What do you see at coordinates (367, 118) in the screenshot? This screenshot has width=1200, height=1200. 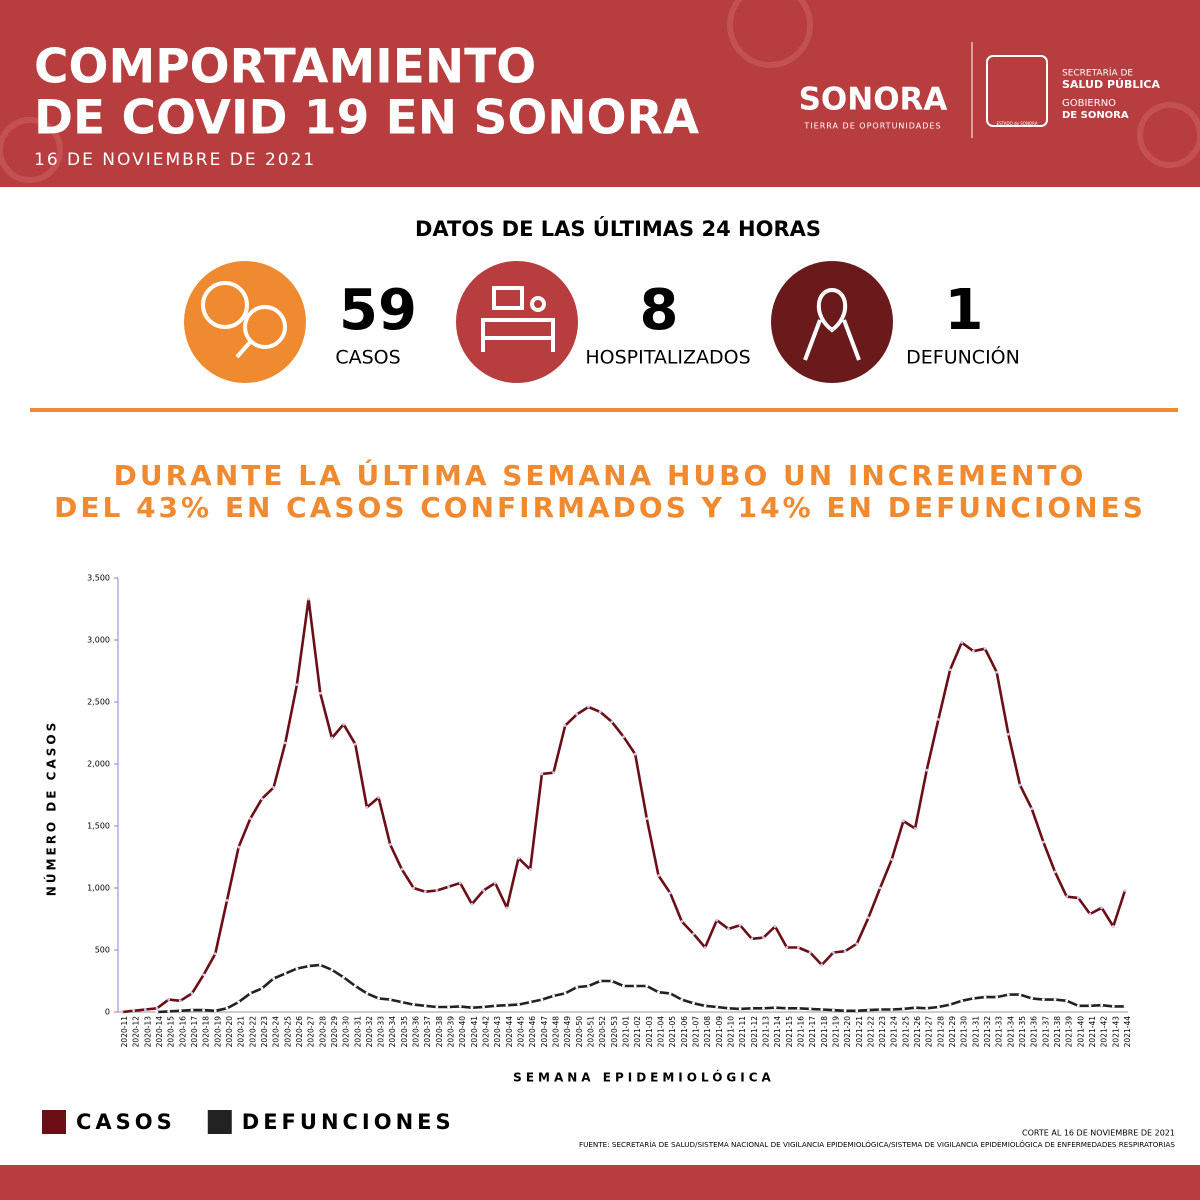 I see `title-line: DE COVID 19 EN SONORA` at bounding box center [367, 118].